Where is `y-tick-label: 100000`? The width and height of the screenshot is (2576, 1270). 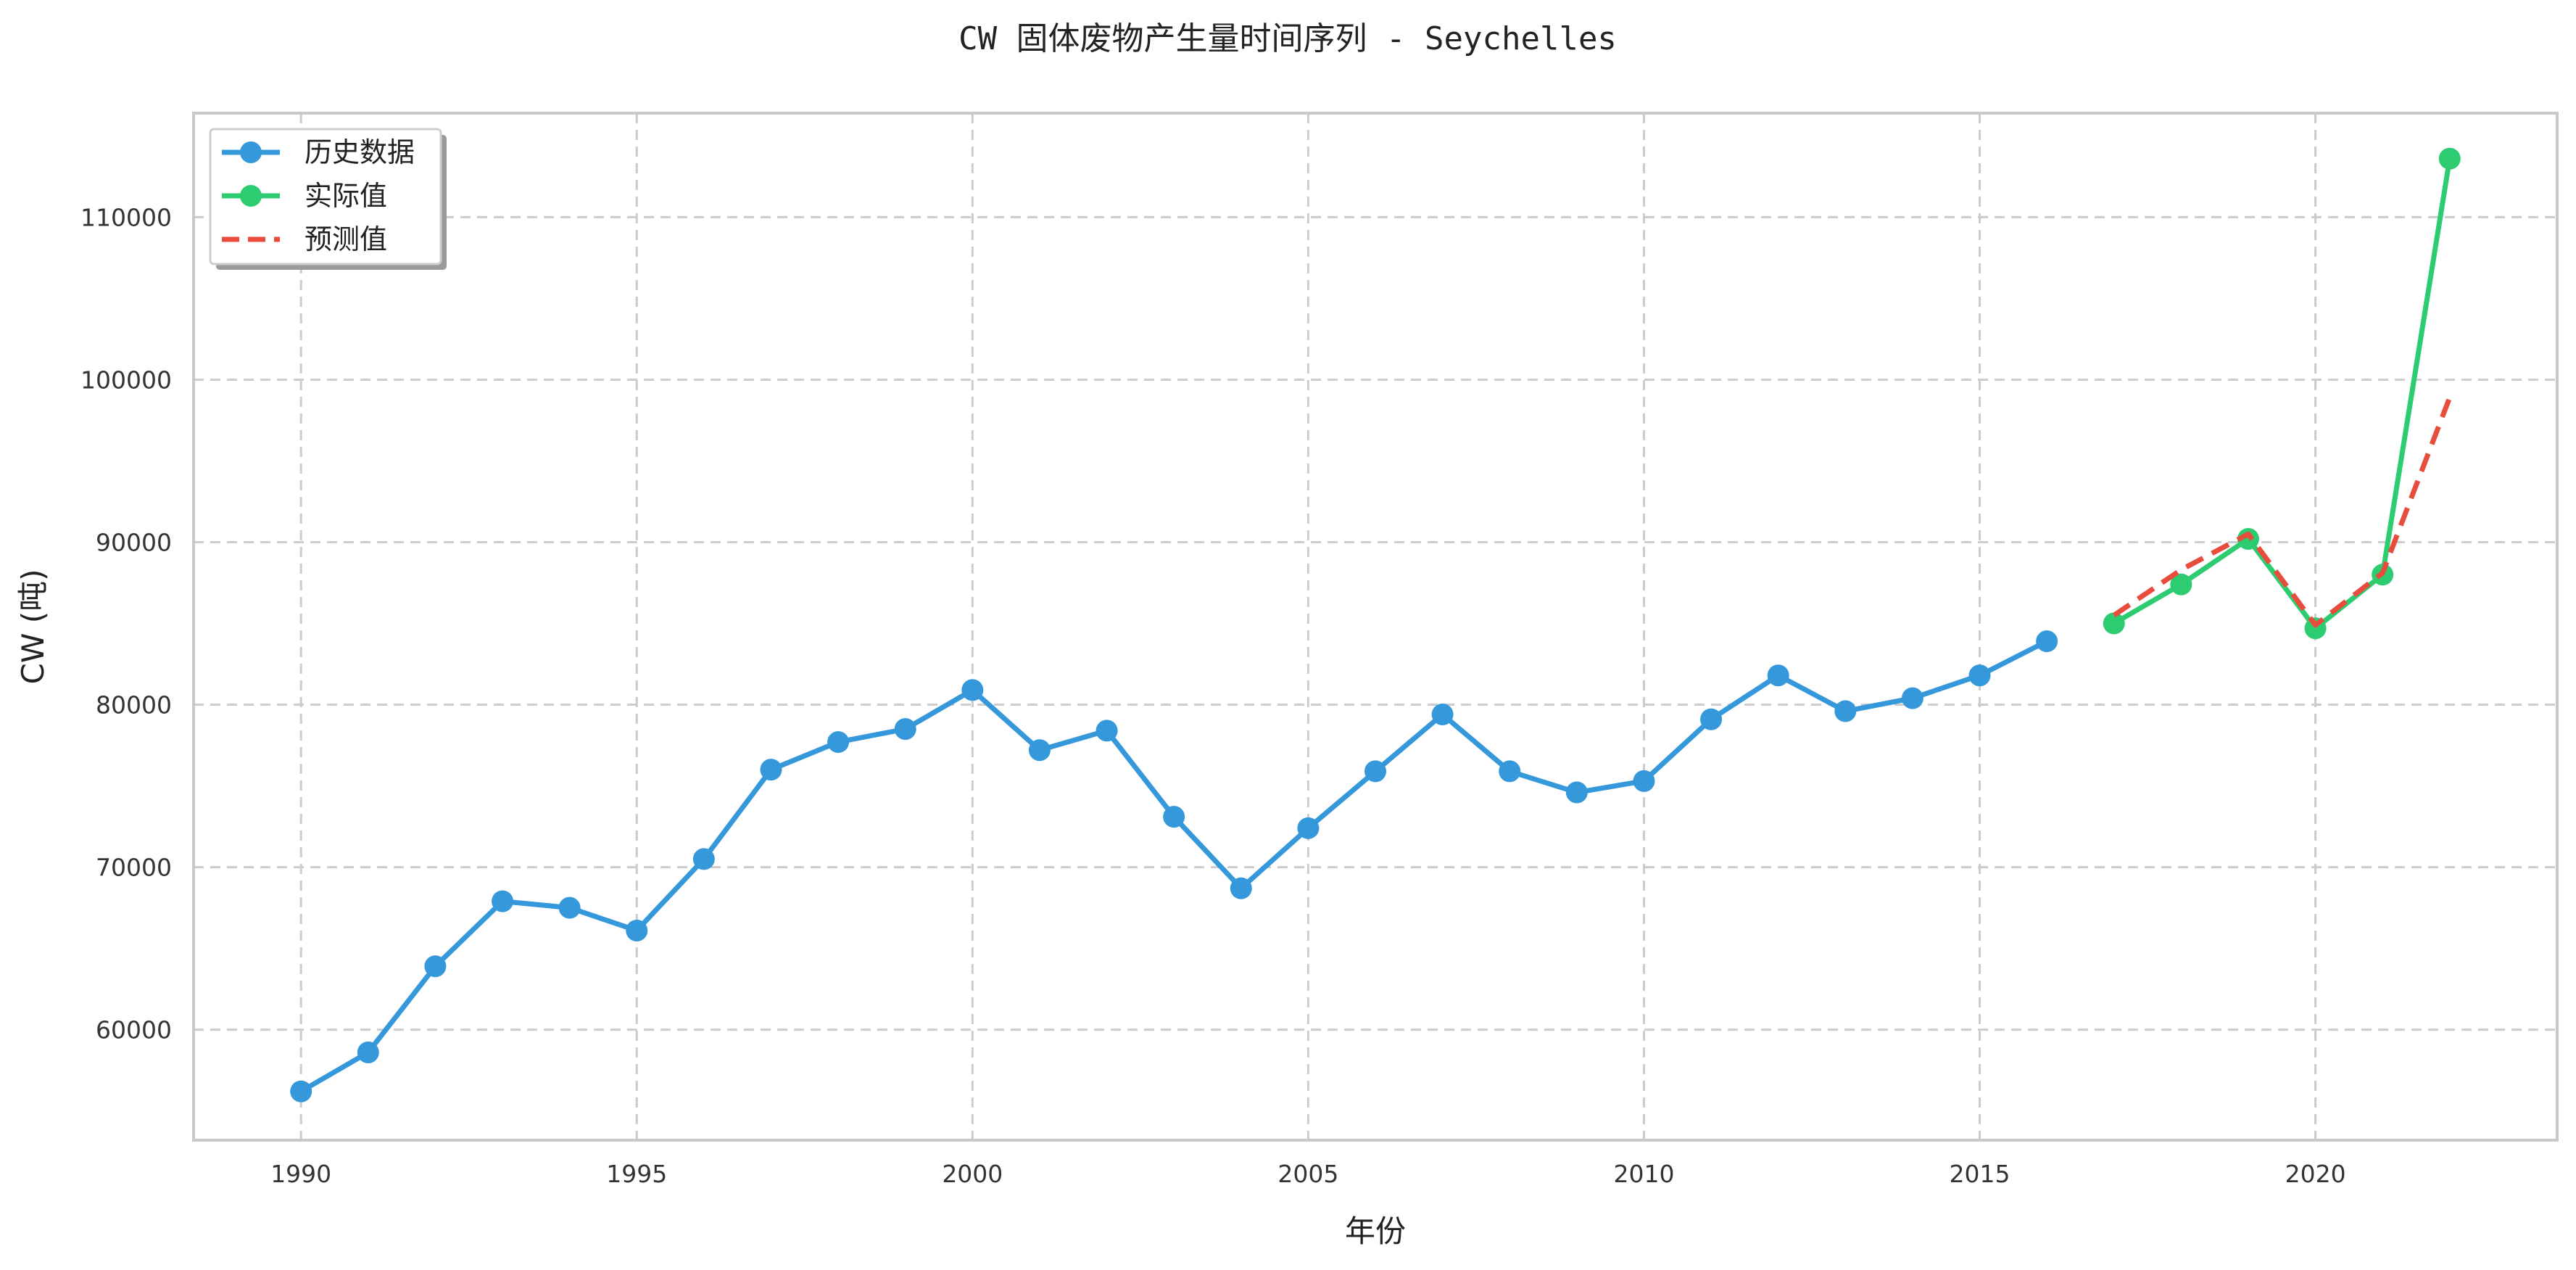
y-tick-label: 100000 is located at coordinates (126, 380).